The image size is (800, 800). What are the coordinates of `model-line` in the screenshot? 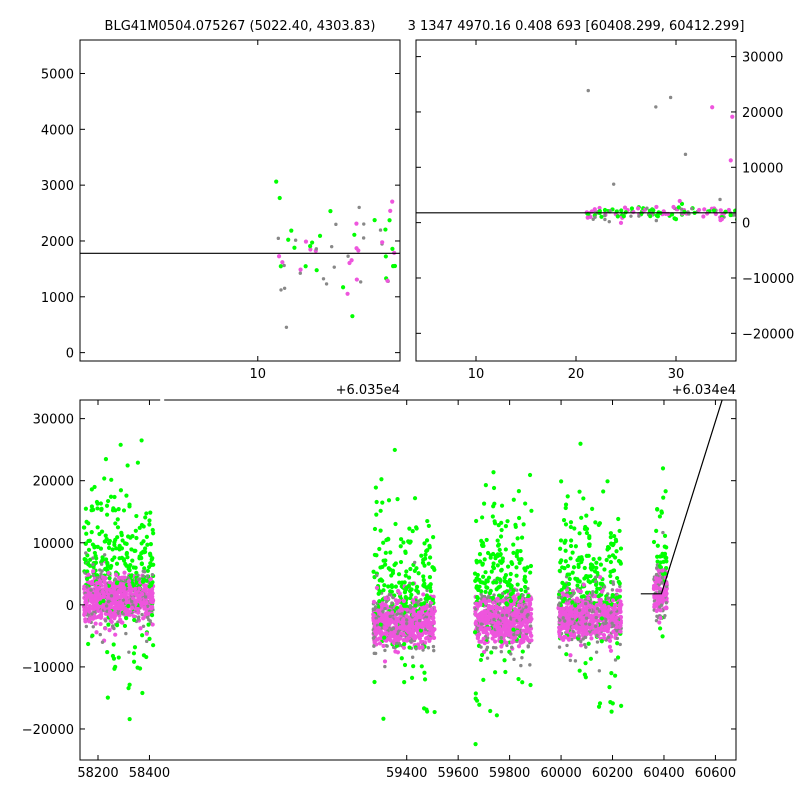 It's located at (576, 213).